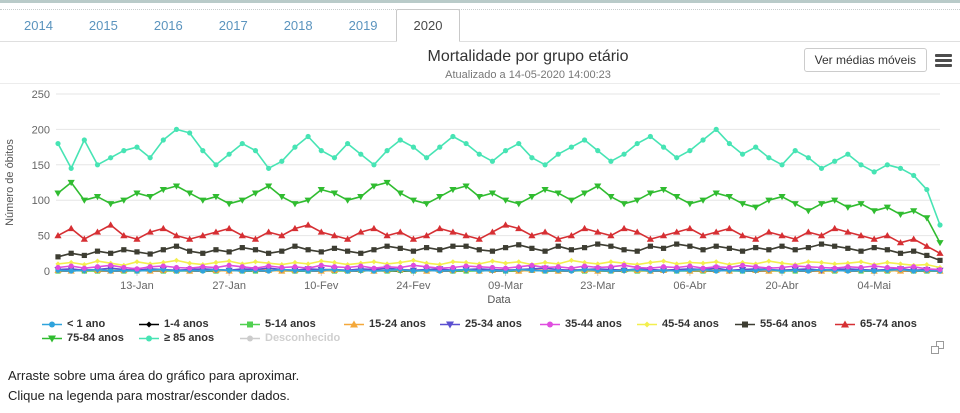  I want to click on header-actions: Ver médias móveis, so click(877, 60).